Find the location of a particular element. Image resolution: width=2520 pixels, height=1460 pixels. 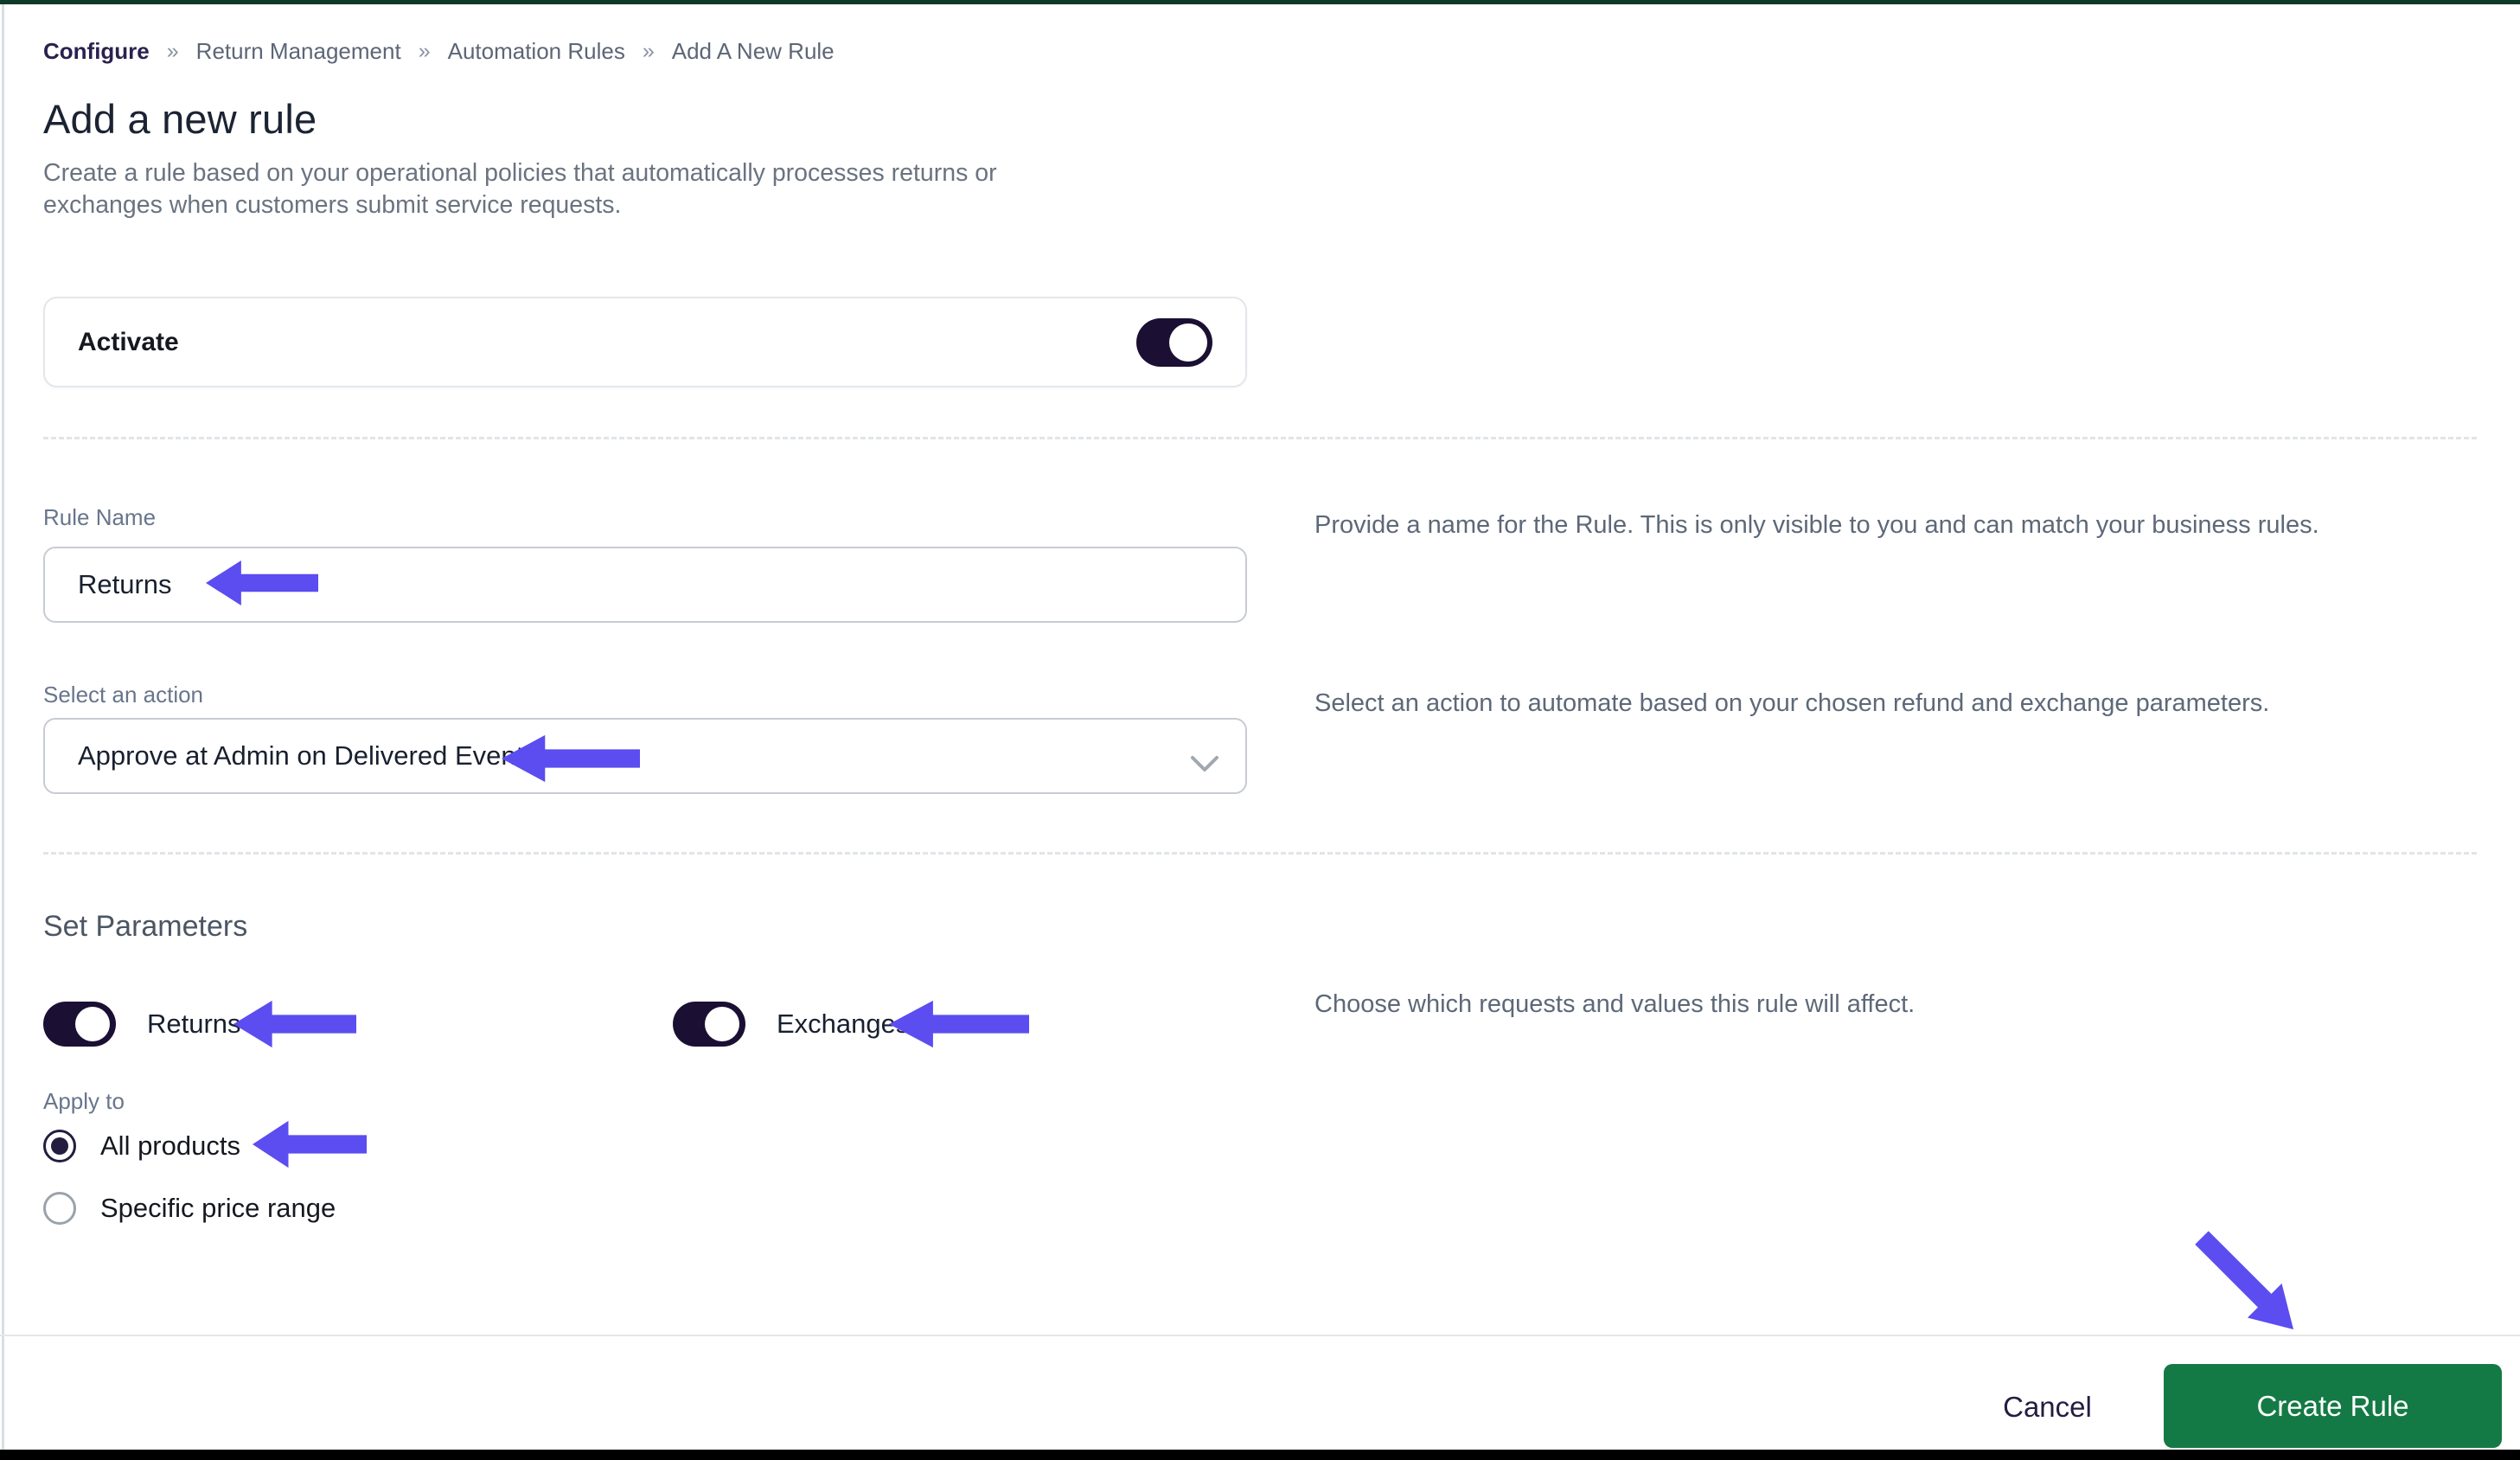

rule-name-input: Returns is located at coordinates (645, 585).